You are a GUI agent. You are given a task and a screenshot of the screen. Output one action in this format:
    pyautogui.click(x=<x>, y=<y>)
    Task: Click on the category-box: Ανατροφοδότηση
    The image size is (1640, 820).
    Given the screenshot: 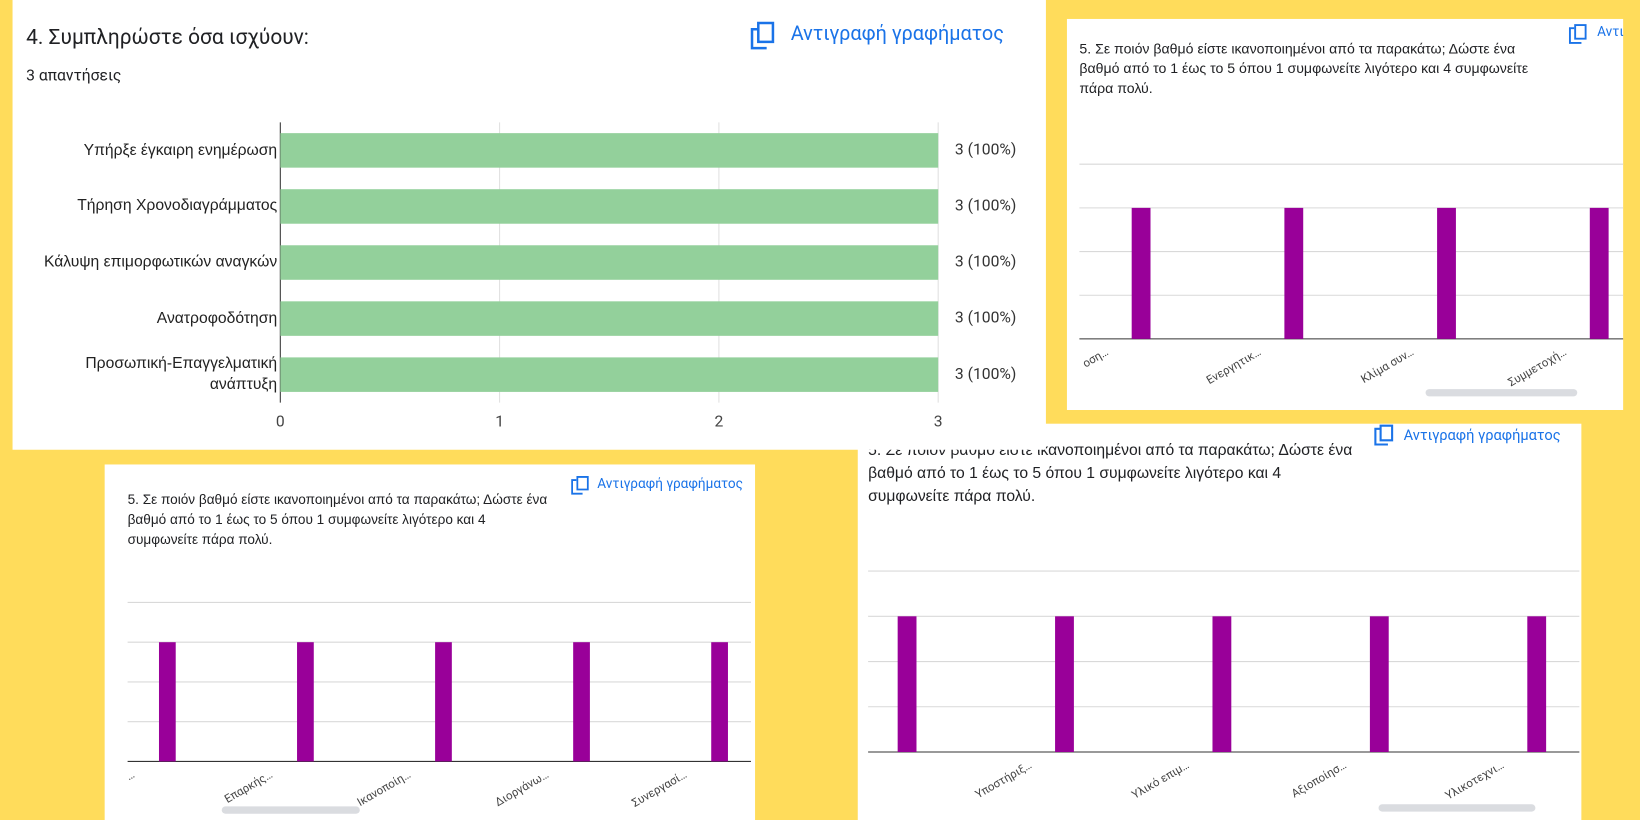 What is the action you would take?
    pyautogui.click(x=217, y=318)
    